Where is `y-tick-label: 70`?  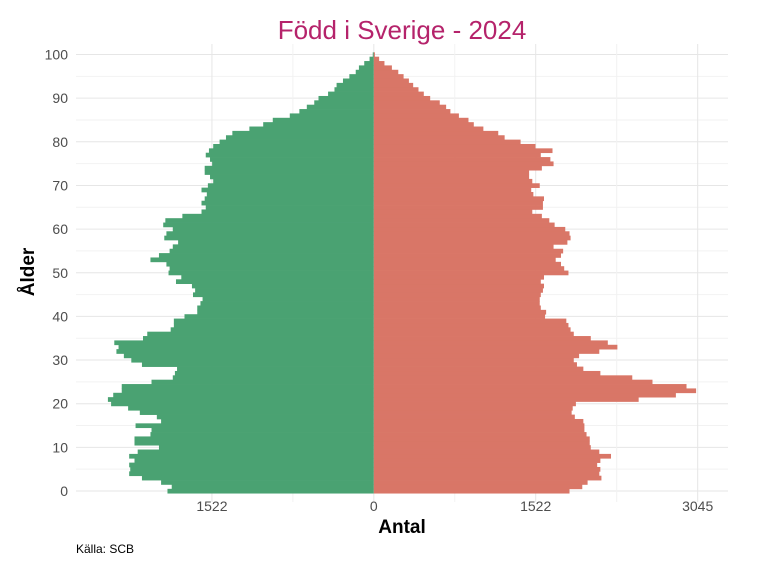
y-tick-label: 70 is located at coordinates (60, 185).